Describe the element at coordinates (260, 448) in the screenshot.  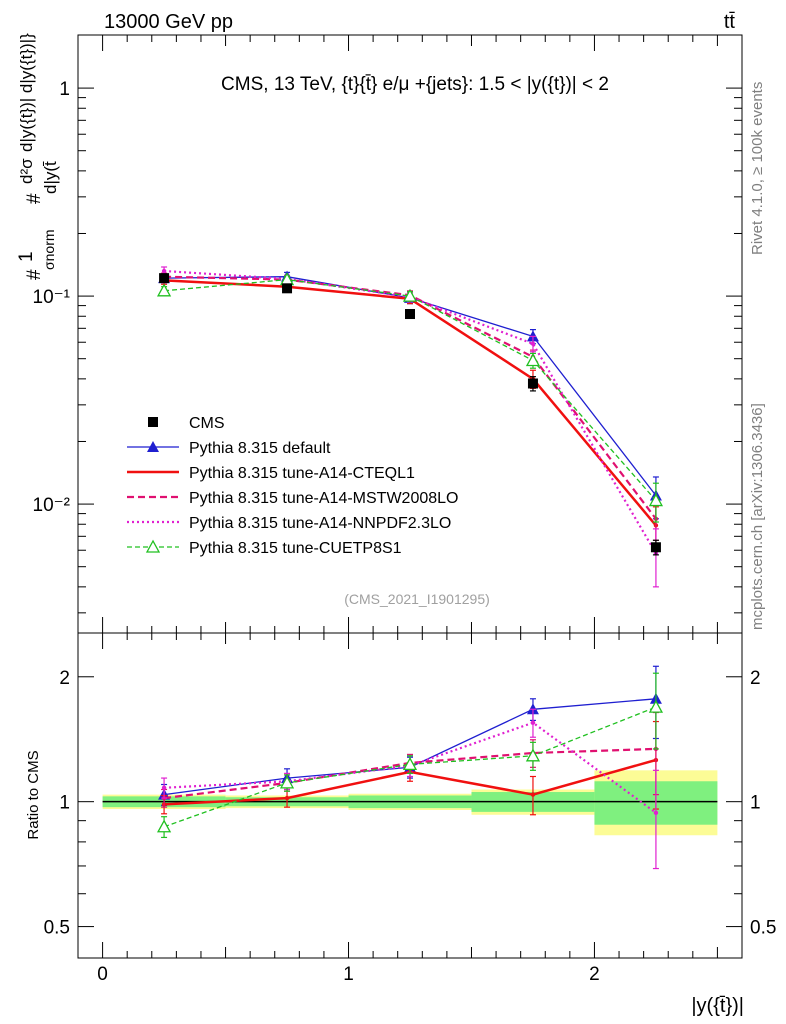
I see `legend-label-default: Pythia 8.315 default` at that location.